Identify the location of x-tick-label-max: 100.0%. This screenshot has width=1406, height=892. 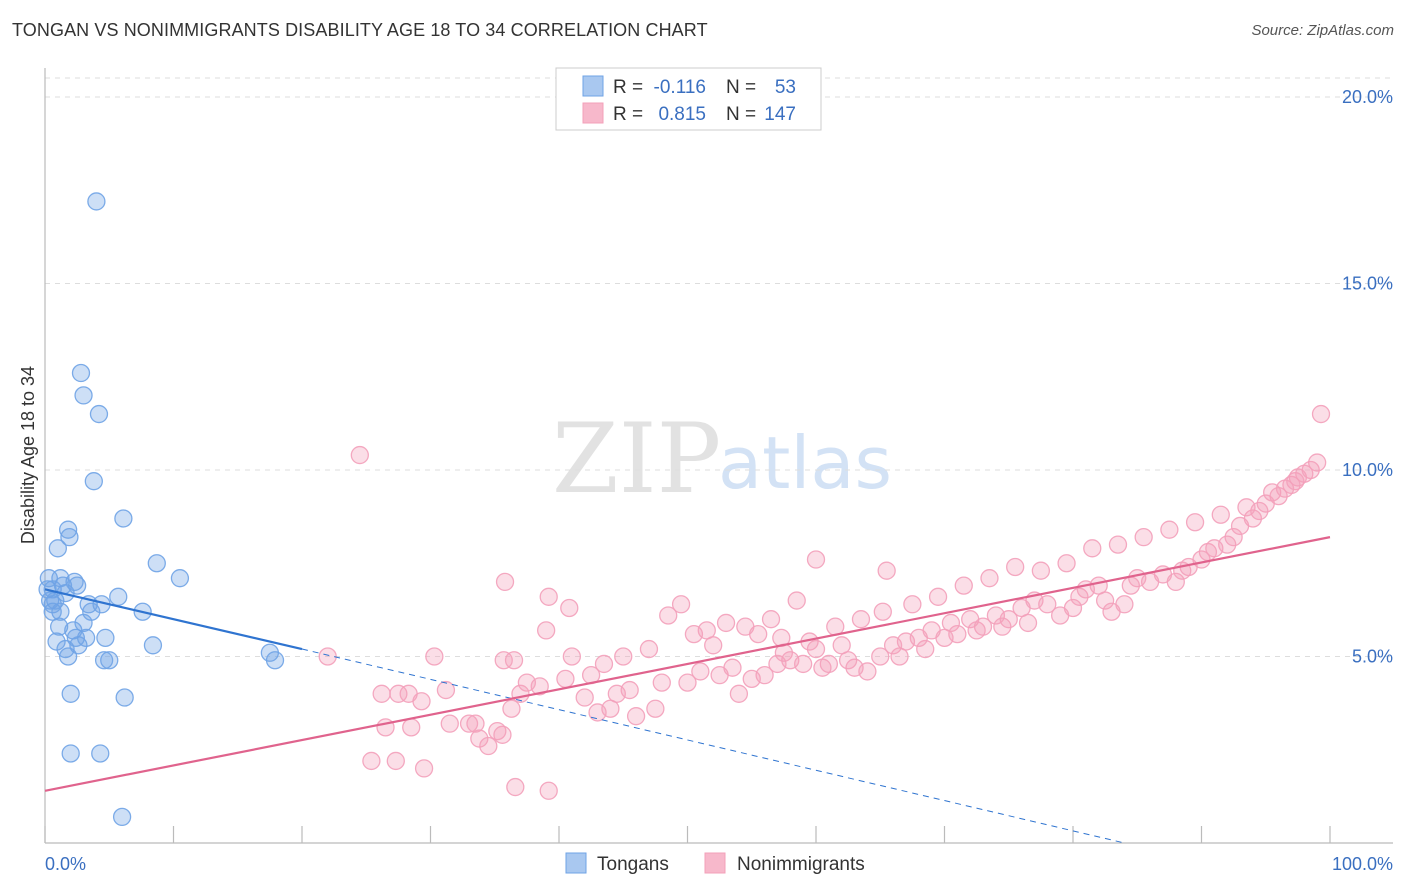
(1362, 864).